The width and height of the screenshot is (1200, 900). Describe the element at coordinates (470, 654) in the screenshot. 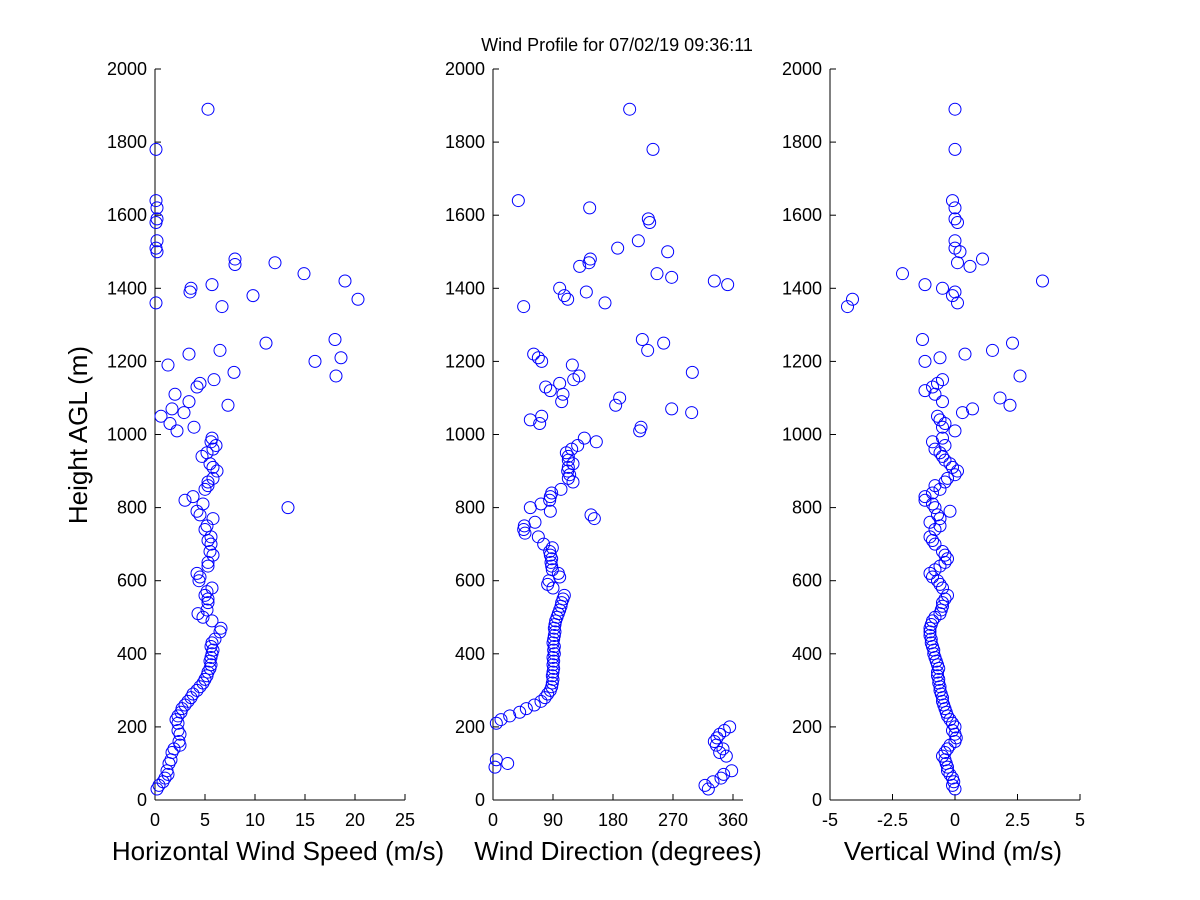

I see `y-tick-label: 400` at that location.